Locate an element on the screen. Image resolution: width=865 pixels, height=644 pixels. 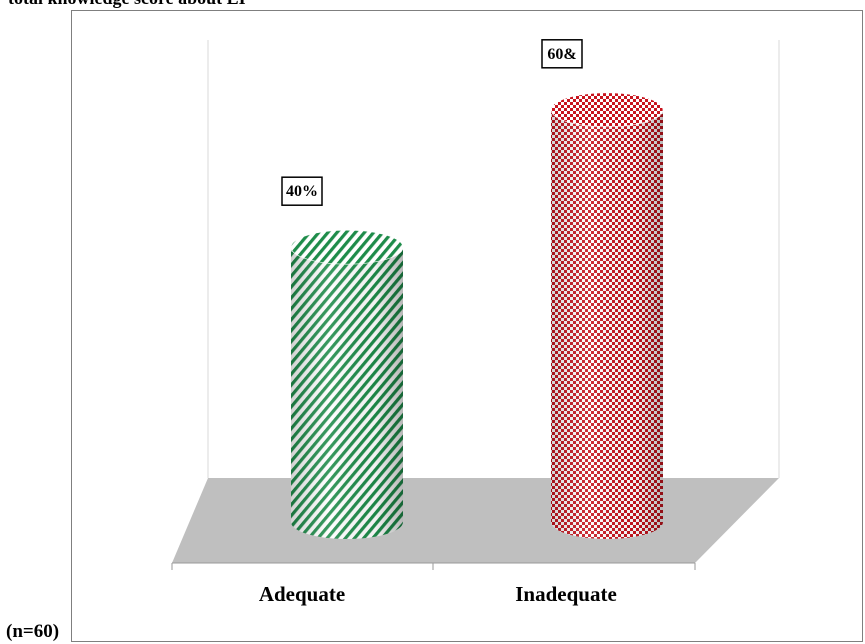
category-label: Inadequate is located at coordinates (566, 594).